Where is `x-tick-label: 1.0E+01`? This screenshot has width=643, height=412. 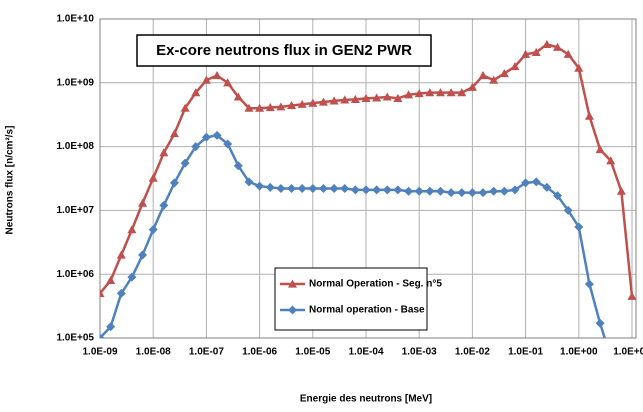 x-tick-label: 1.0E+01 is located at coordinates (628, 352).